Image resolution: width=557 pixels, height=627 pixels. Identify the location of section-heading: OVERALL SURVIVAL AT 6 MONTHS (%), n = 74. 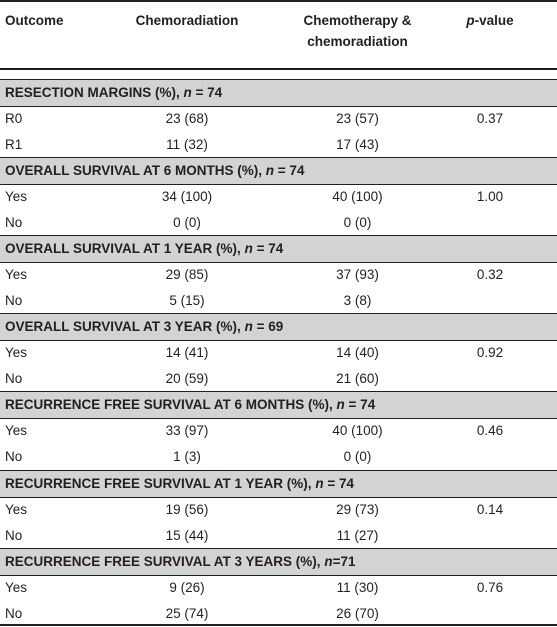
(278, 171).